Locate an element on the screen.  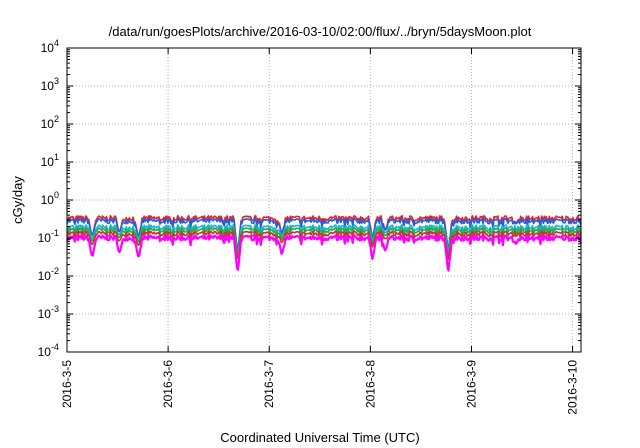
x-tick-label: 2016-3-5 is located at coordinates (67, 384).